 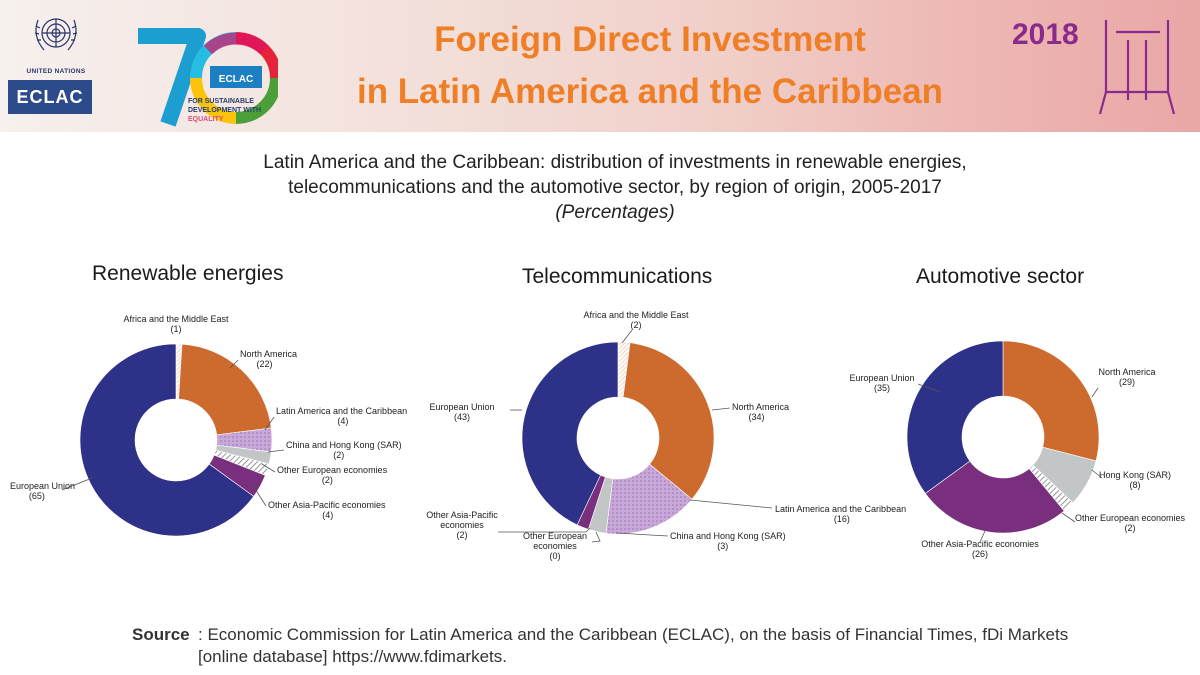 What do you see at coordinates (342, 421) in the screenshot?
I see `slice-value-latin-america: (4)` at bounding box center [342, 421].